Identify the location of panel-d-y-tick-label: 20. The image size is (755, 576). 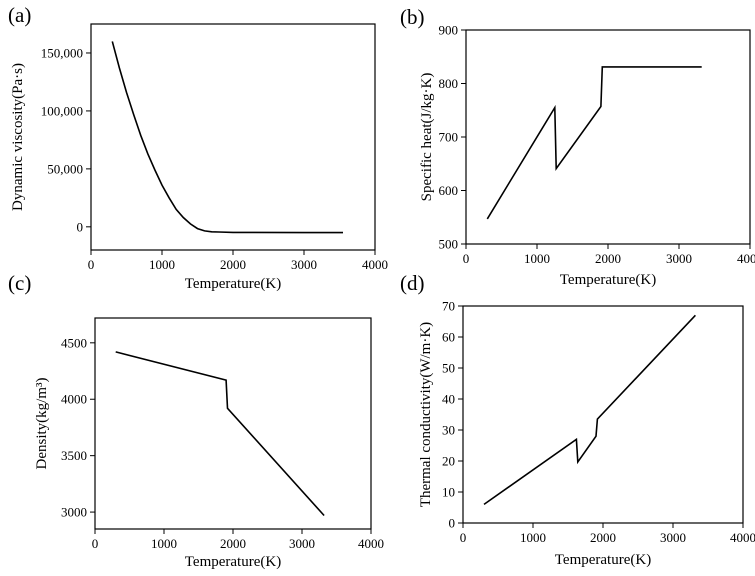
(448, 461).